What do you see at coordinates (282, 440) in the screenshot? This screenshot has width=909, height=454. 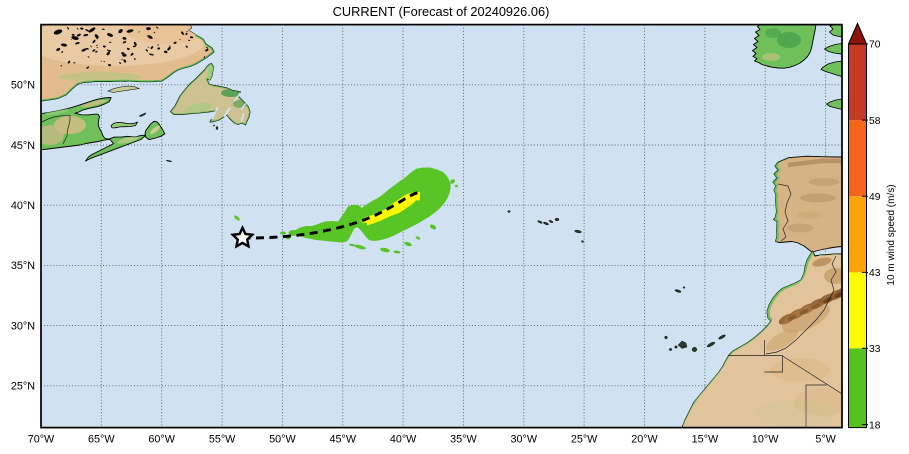 I see `svg-text: 50°W` at bounding box center [282, 440].